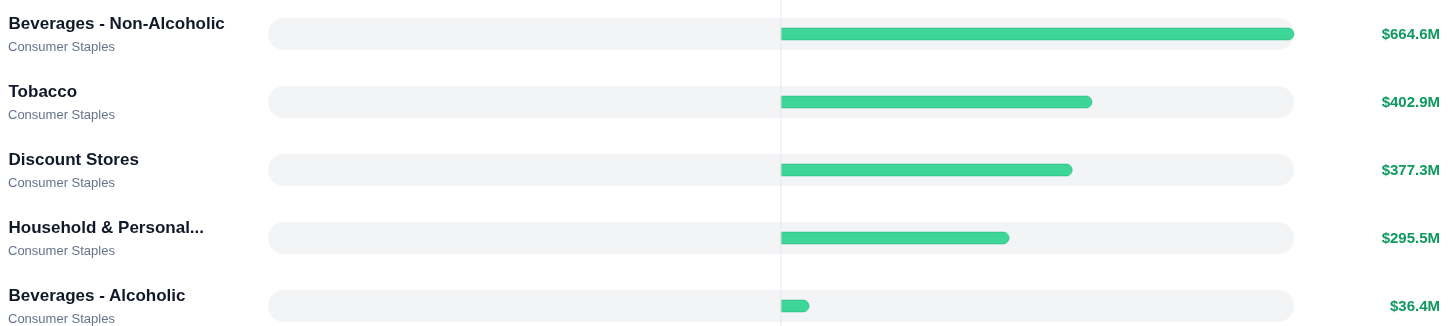 This screenshot has height=326, width=1456. I want to click on y-tick-label: Beverages - Non-Alcoholic, so click(116, 23).